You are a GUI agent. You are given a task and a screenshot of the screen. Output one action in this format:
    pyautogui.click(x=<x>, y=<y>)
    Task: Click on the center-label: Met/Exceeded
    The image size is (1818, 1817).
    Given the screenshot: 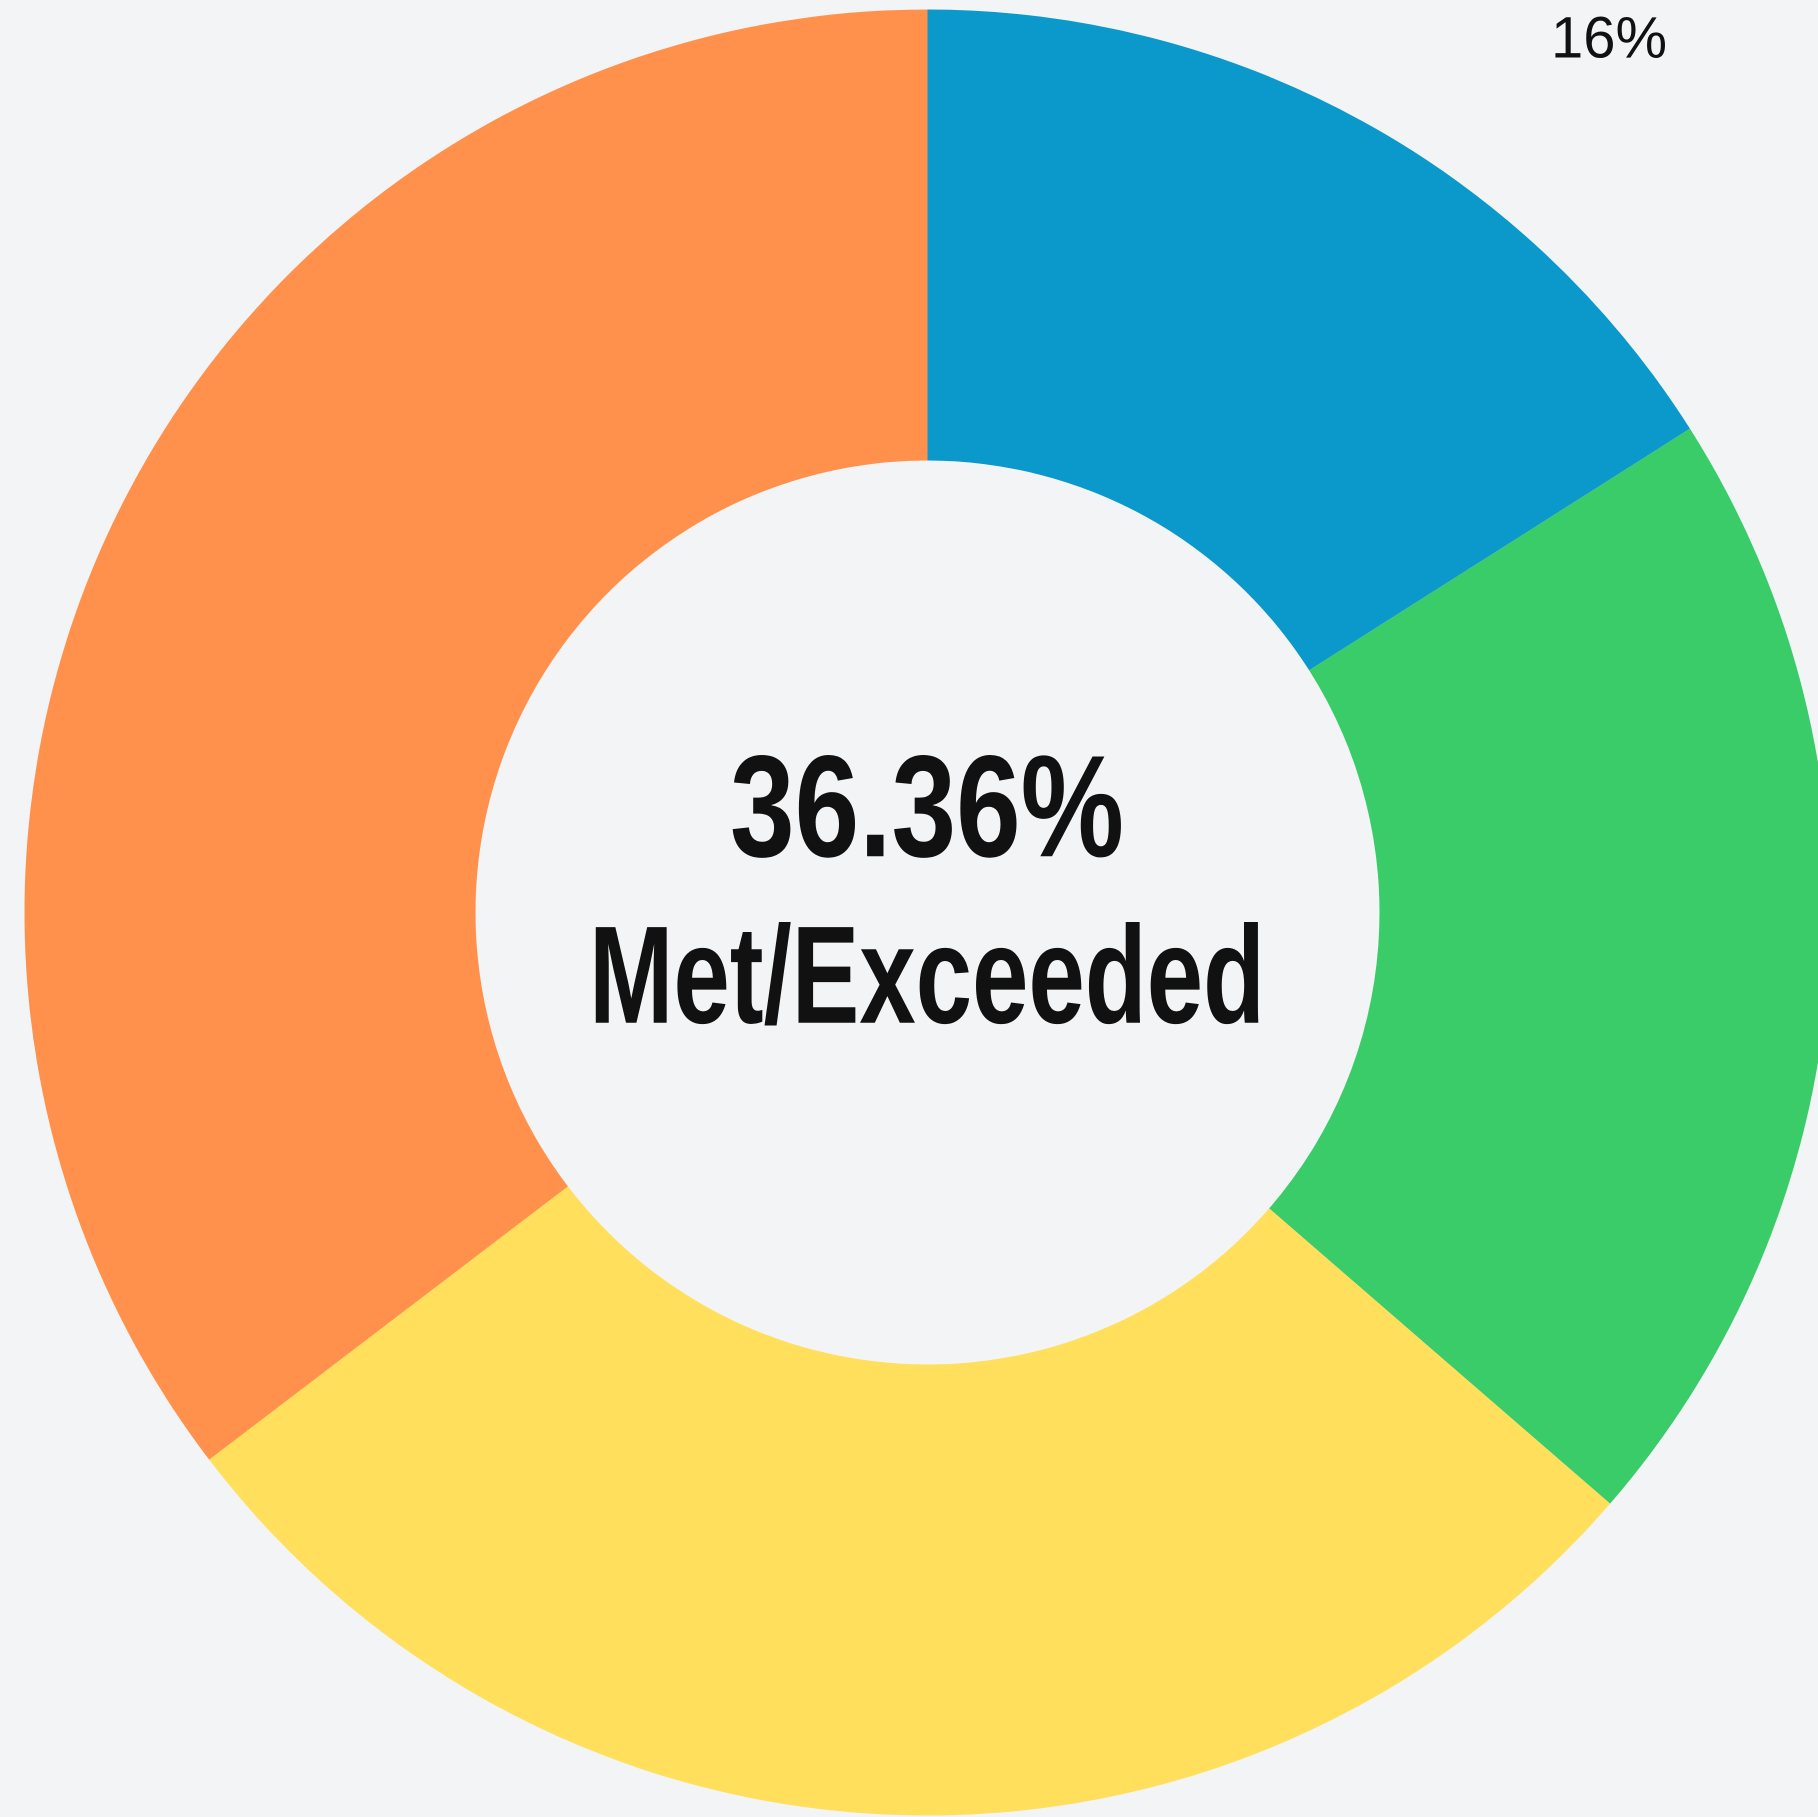 What is the action you would take?
    pyautogui.click(x=927, y=975)
    